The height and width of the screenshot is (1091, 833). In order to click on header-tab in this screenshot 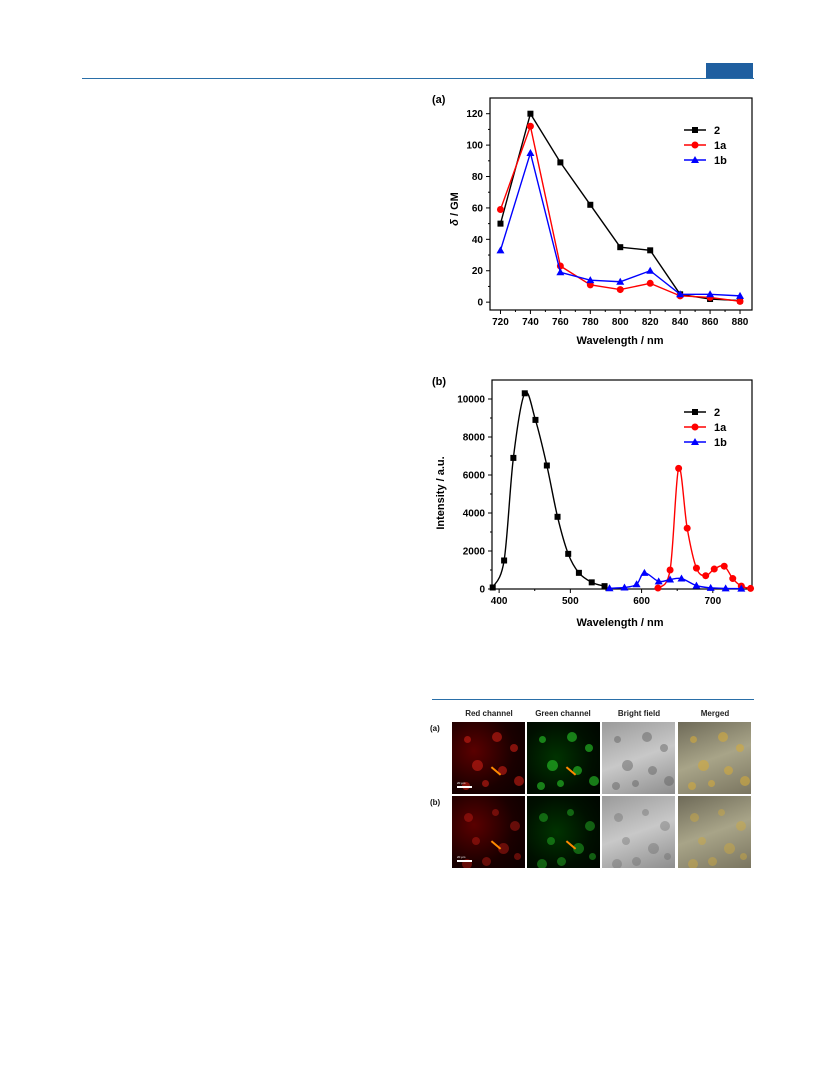, I will do `click(729, 70)`.